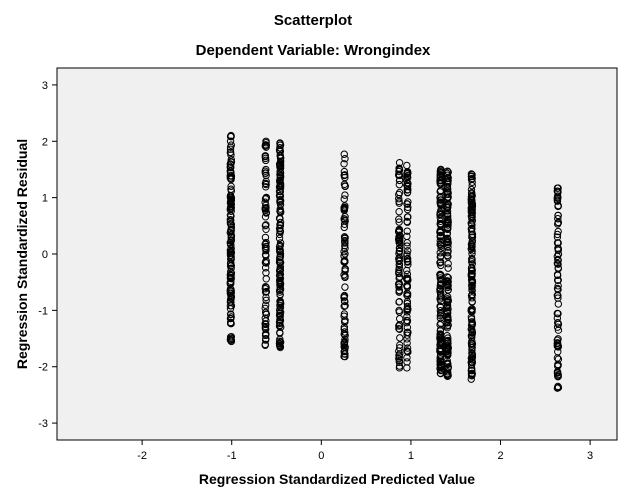  I want to click on x-tick-label: -2, so click(142, 456).